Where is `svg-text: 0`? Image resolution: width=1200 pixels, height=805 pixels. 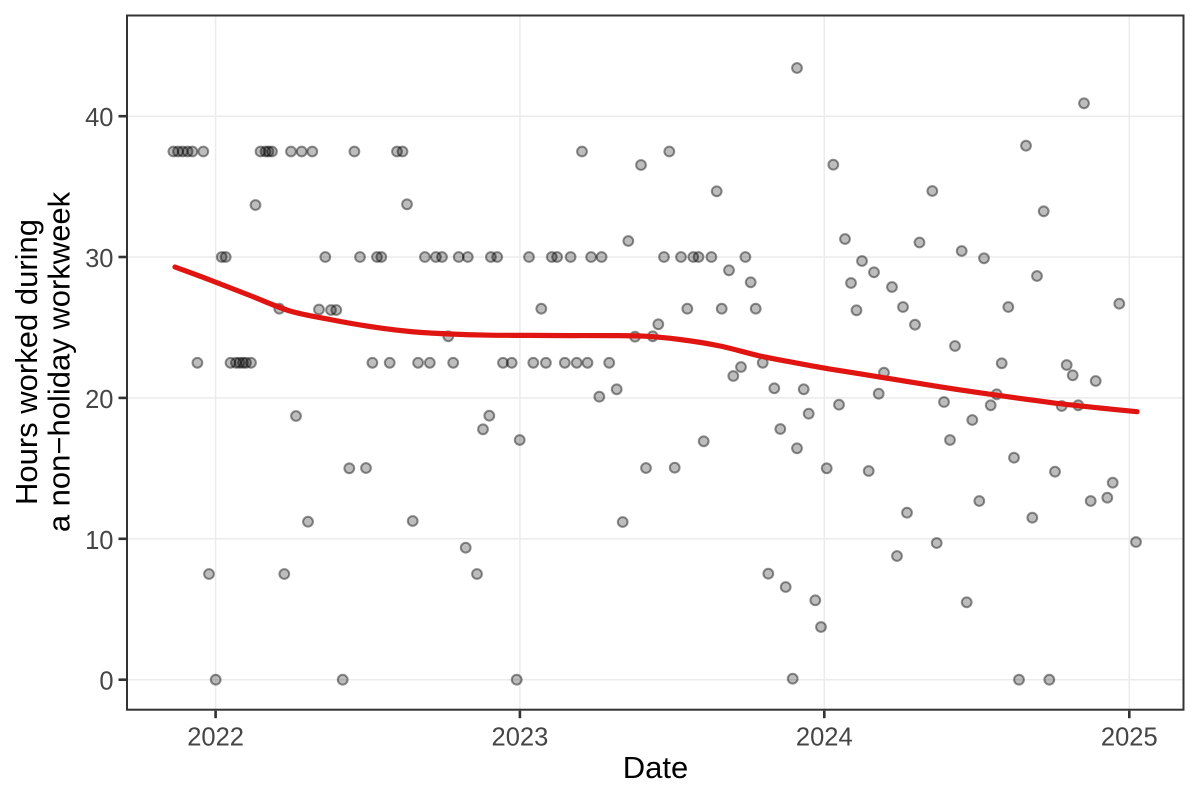
svg-text: 0 is located at coordinates (106, 682).